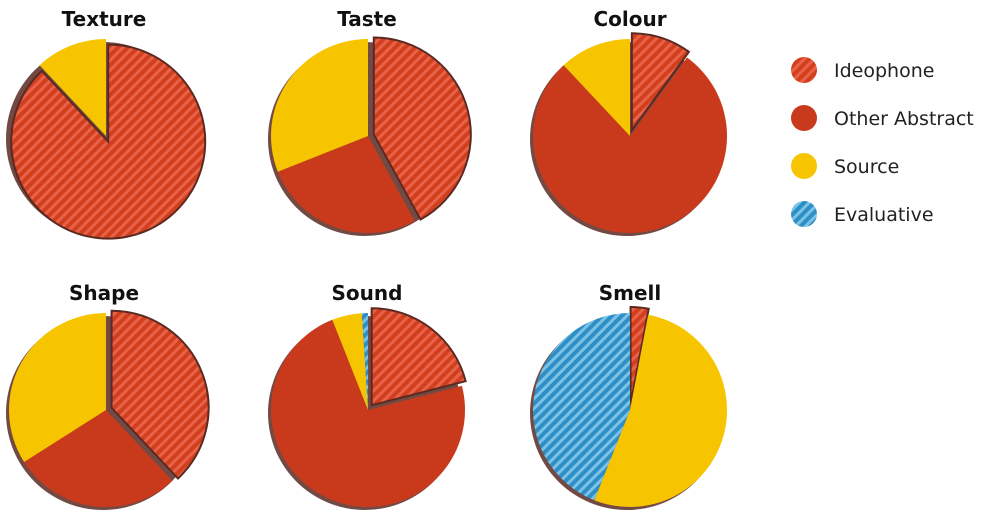 Image resolution: width=994 pixels, height=514 pixels. I want to click on pie-slice-shape-ideophone, so click(160, 394).